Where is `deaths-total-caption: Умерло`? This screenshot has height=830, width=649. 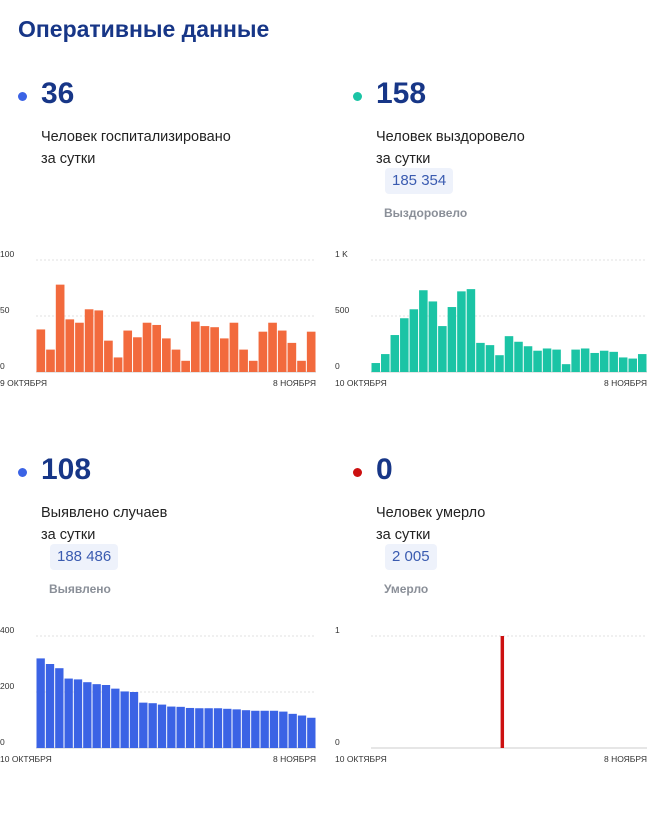
deaths-total-caption: Умерло is located at coordinates (406, 589).